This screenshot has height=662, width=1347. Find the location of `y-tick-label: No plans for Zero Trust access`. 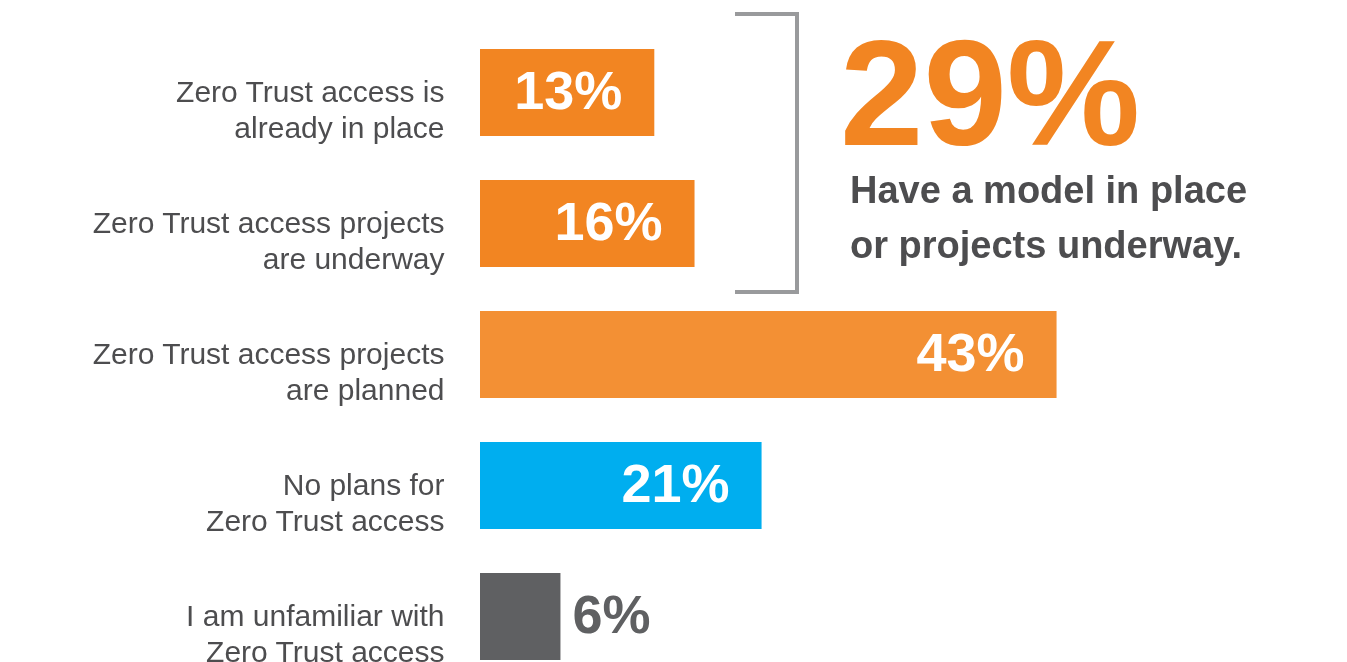

y-tick-label: No plans for Zero Trust access is located at coordinates (325, 502).